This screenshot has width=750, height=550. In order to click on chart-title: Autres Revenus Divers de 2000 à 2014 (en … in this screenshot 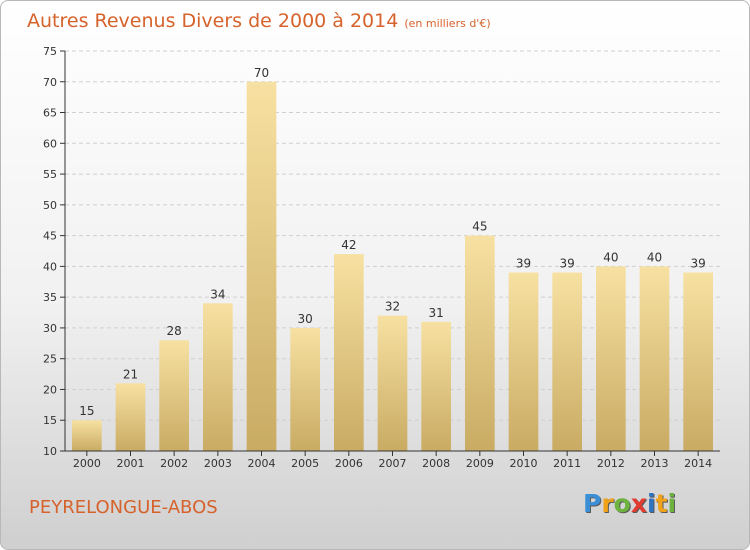, I will do `click(259, 21)`.